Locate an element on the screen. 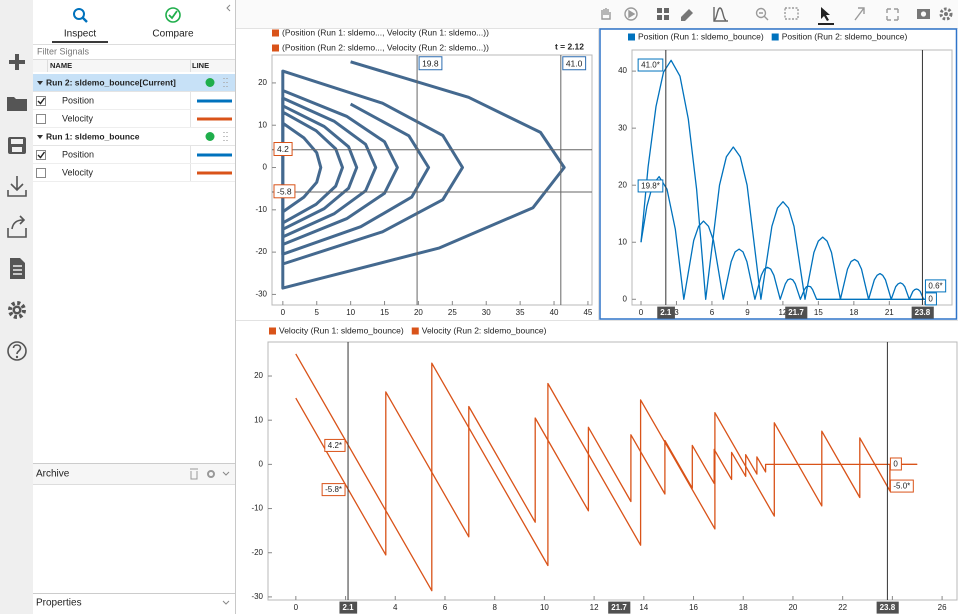 The height and width of the screenshot is (614, 958). x-tick-label: 12 is located at coordinates (594, 607).